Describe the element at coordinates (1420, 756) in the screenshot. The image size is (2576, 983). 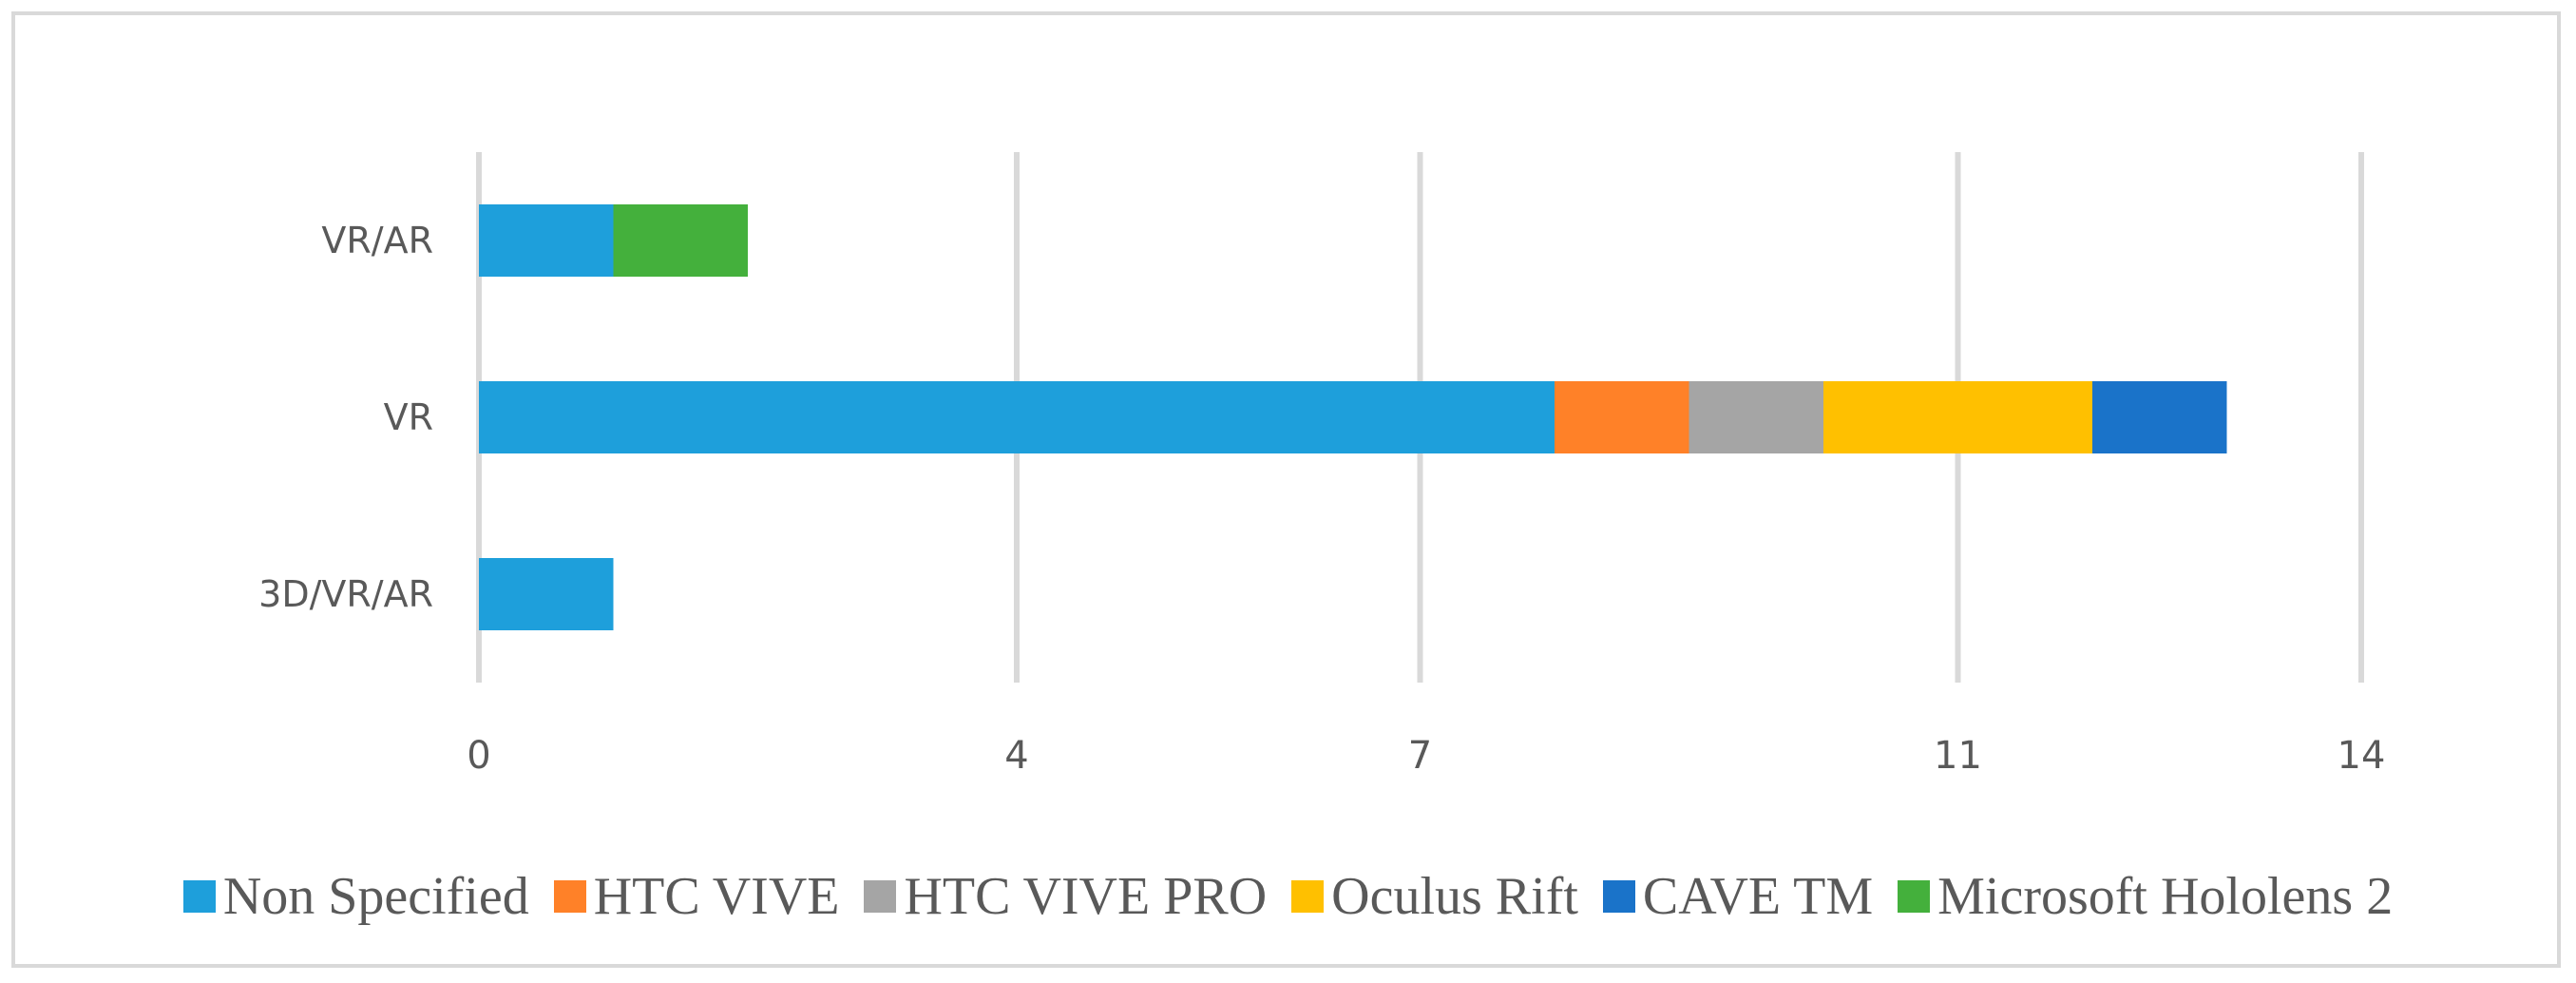
I see `x-tick-label: 7` at that location.